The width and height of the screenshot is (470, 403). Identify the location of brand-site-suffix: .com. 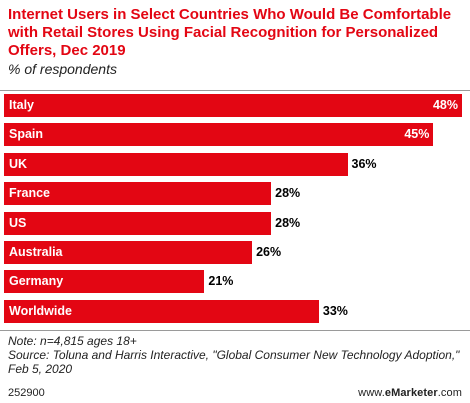
(449, 393).